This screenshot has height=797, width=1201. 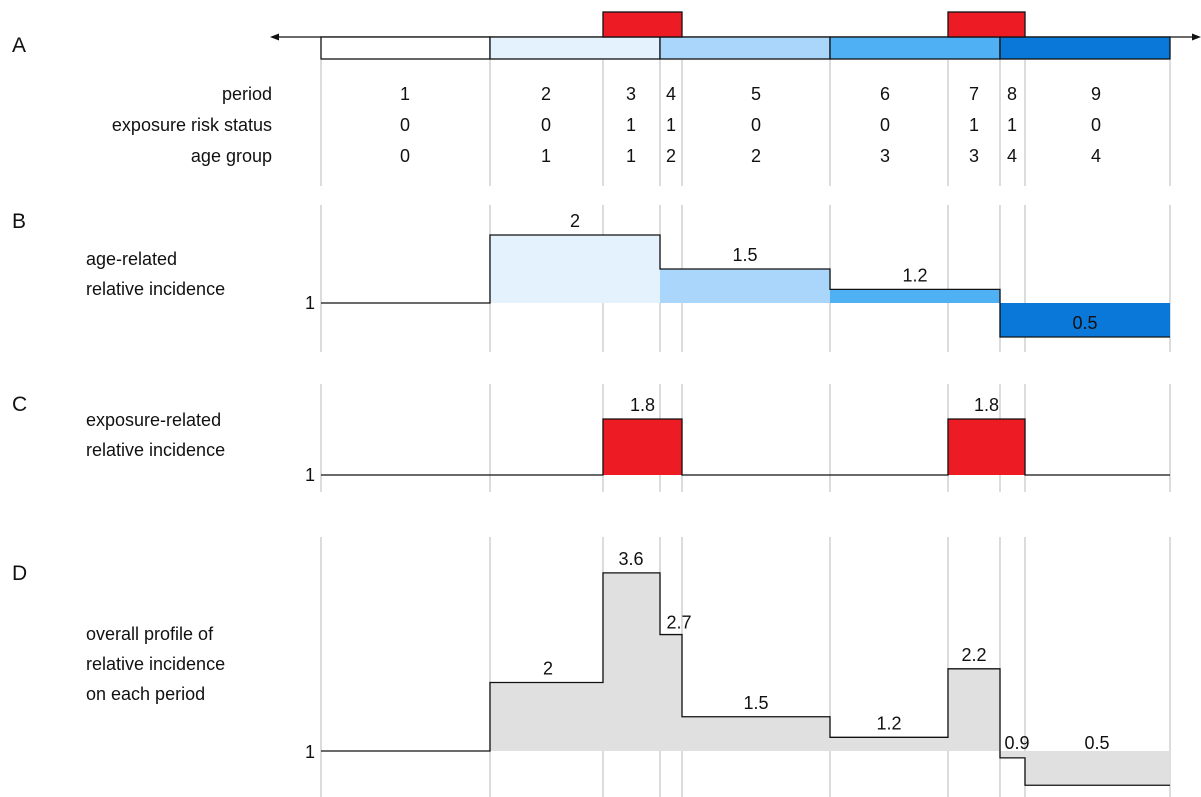 What do you see at coordinates (19, 45) in the screenshot?
I see `panel-a-letter: A` at bounding box center [19, 45].